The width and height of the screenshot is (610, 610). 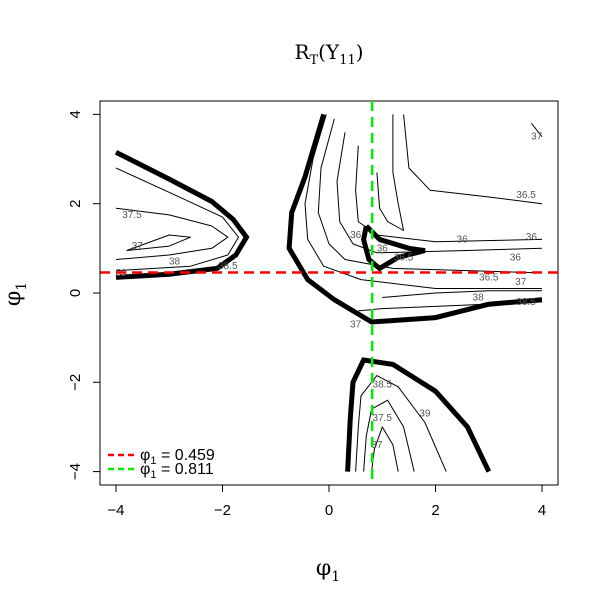 I want to click on y-axis-label: φ1, so click(x=15, y=294).